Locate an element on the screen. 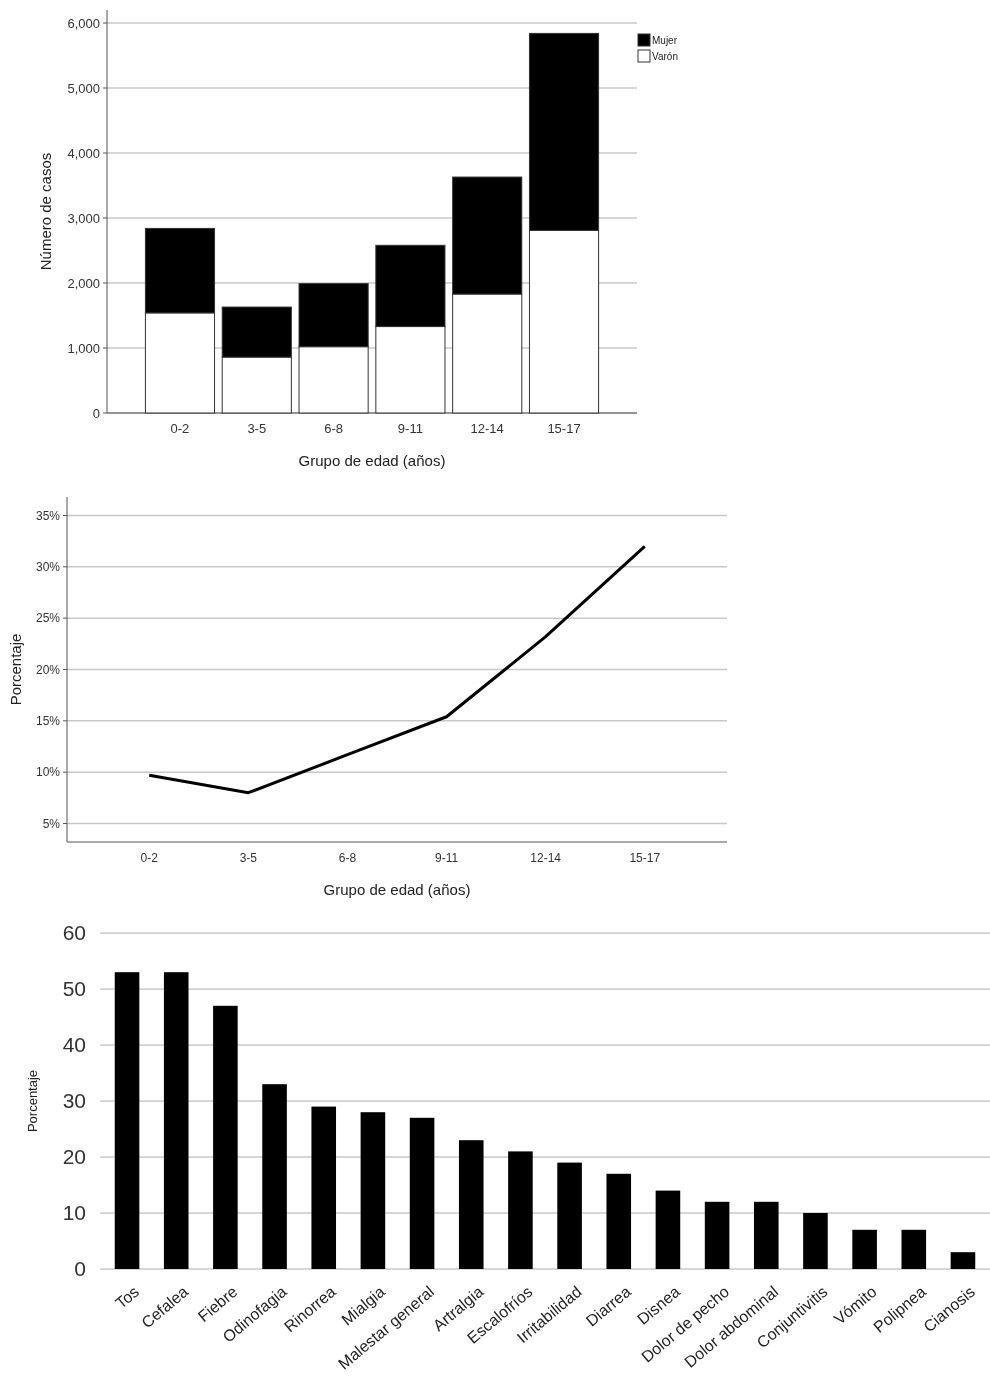  y-tick-label: 20 is located at coordinates (74, 1157).